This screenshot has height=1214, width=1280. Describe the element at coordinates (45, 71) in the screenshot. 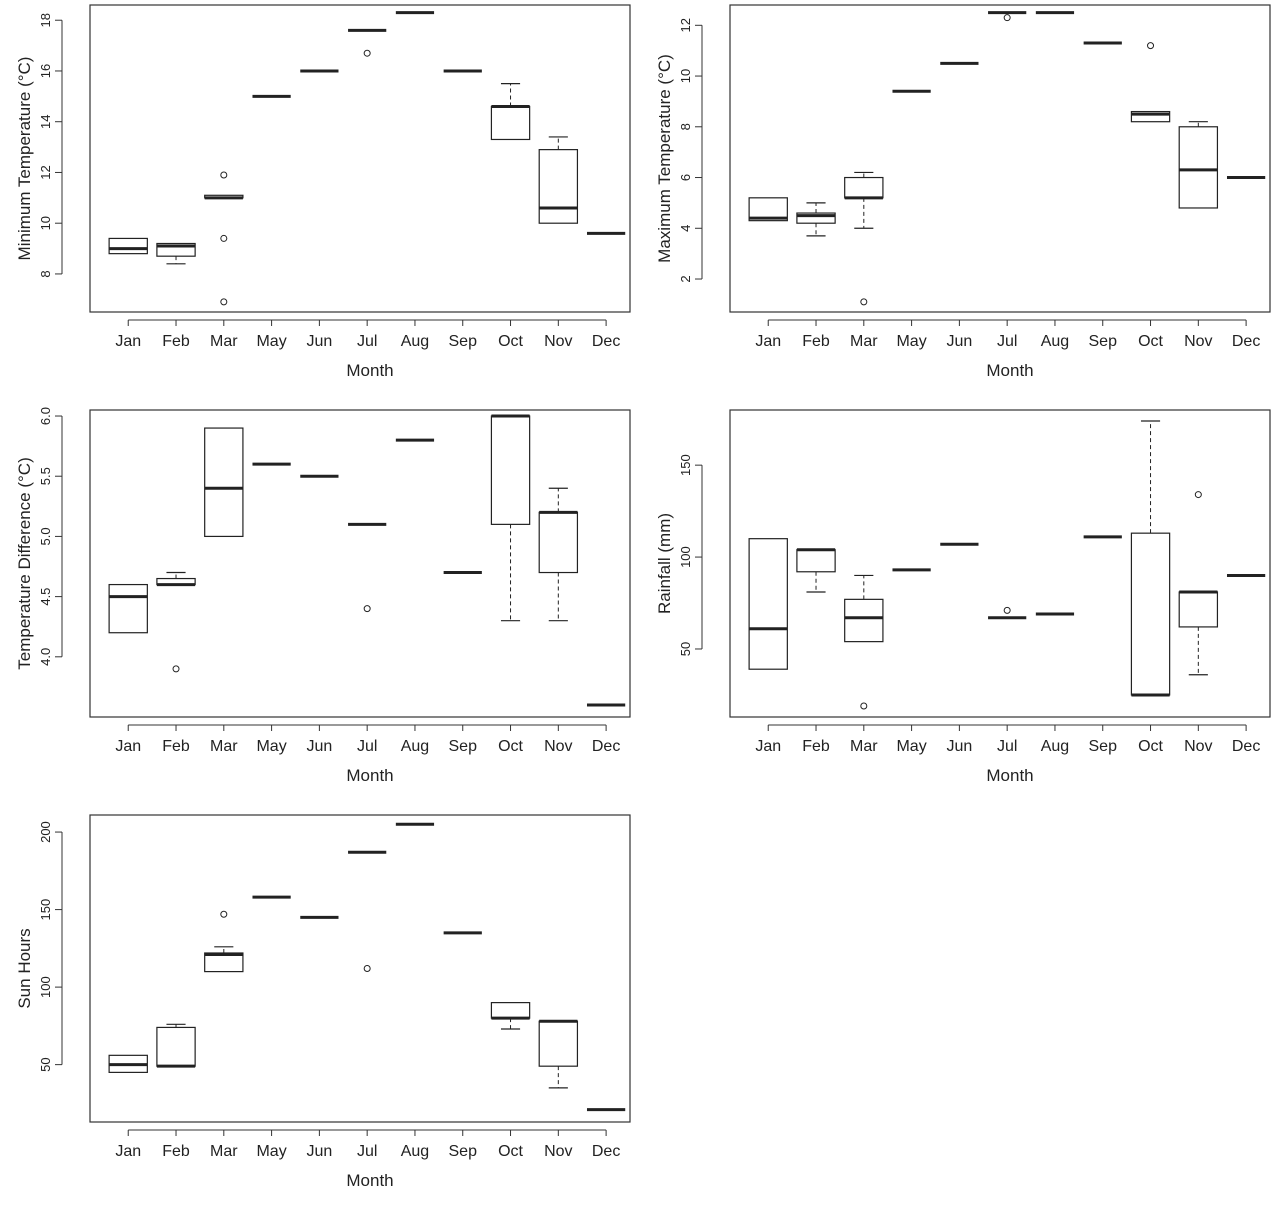

I see `y-tick-label: 16` at that location.